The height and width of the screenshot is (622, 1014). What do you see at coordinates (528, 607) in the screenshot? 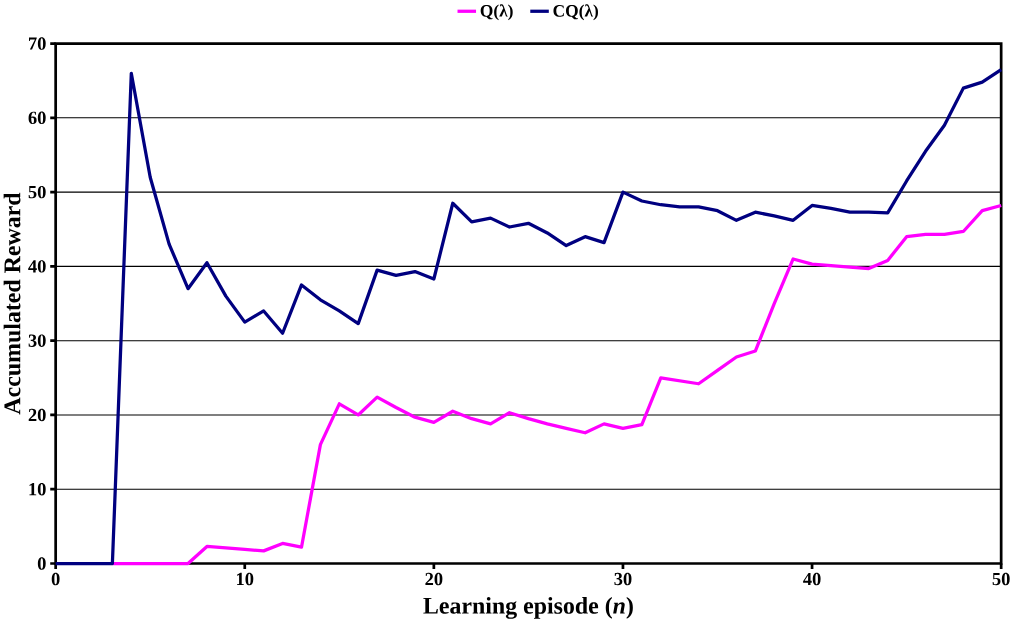
I see `x-axis-title: Learning episode (n)` at bounding box center [528, 607].